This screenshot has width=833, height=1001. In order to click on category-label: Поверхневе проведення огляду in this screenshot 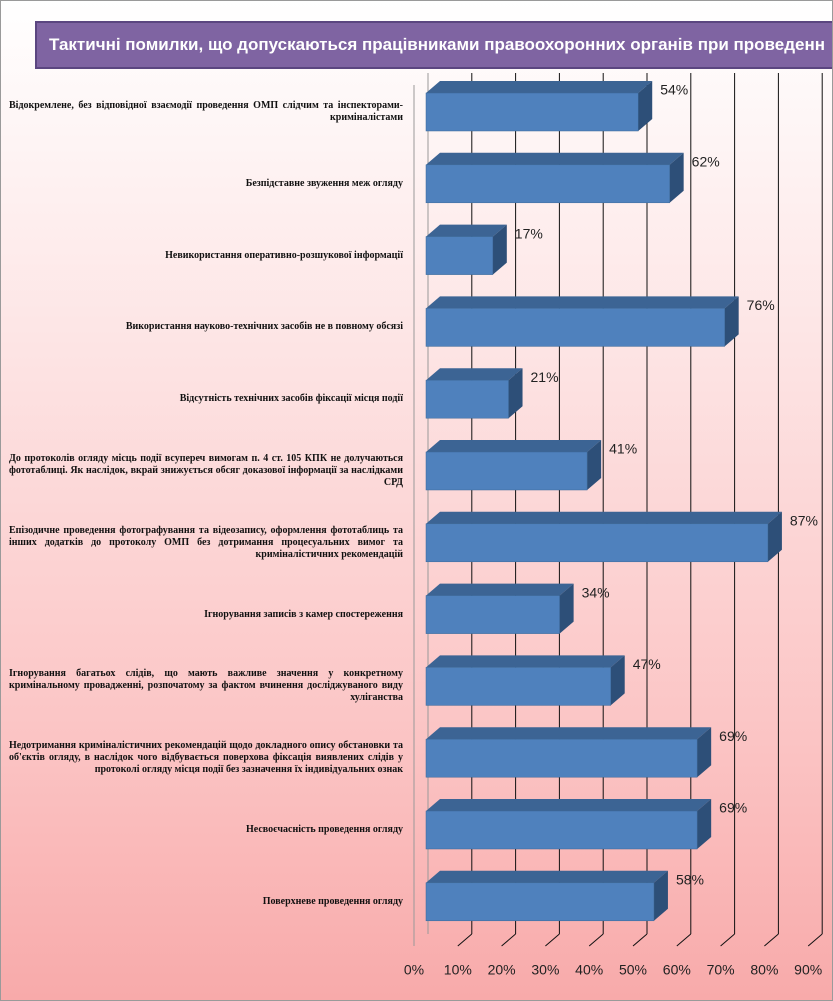, I will do `click(332, 901)`.